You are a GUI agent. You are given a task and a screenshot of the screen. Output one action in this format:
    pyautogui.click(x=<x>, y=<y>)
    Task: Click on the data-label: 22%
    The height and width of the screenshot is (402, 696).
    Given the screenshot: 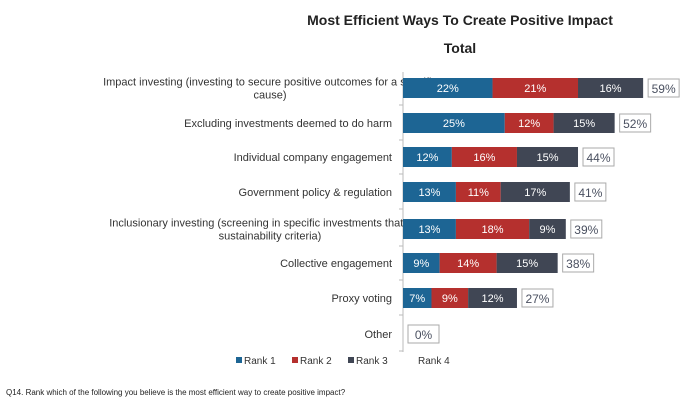 What is the action you would take?
    pyautogui.click(x=448, y=89)
    